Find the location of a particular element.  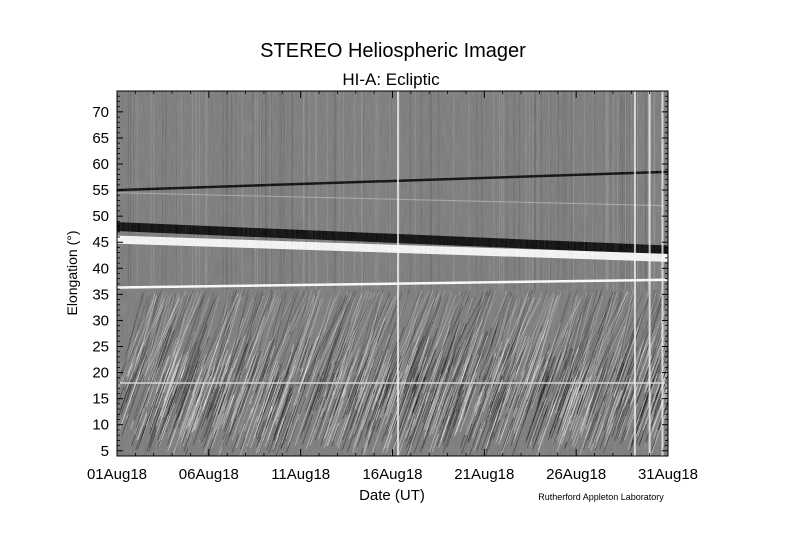

y-tick-label: 45 is located at coordinates (100, 242).